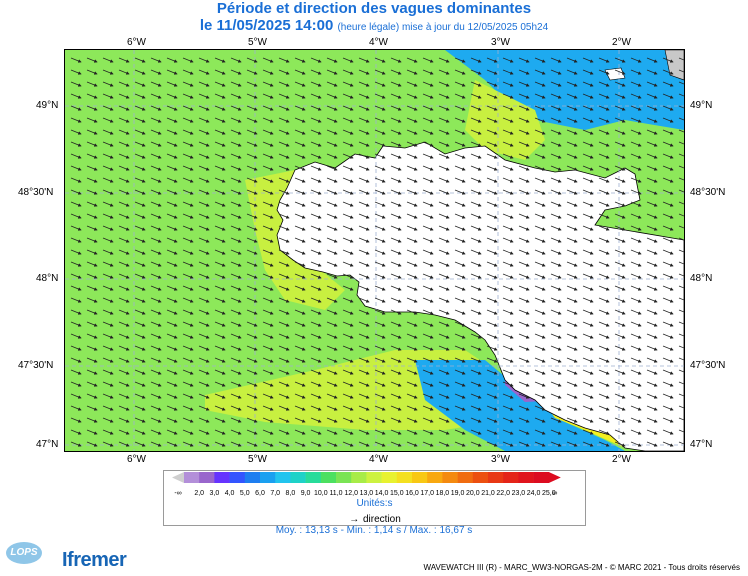 This screenshot has width=748, height=576. What do you see at coordinates (500, 42) in the screenshot?
I see `lon-tick-top: 3°W` at bounding box center [500, 42].